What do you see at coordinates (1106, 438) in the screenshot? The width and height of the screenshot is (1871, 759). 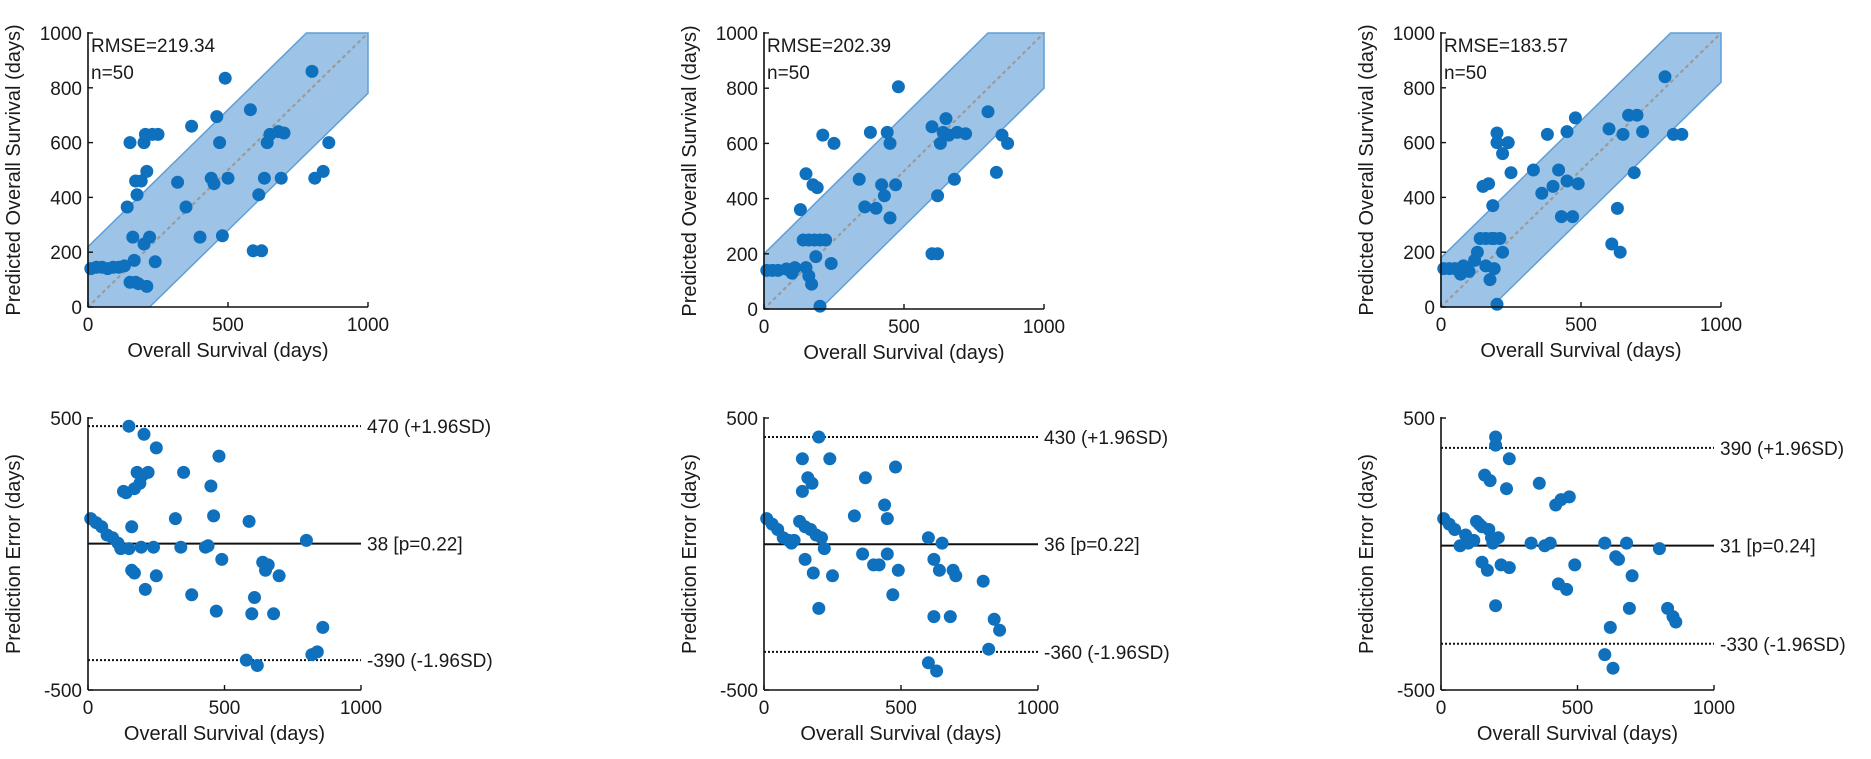 I see `upper-limit-label: 430 (+1.96SD)` at bounding box center [1106, 438].